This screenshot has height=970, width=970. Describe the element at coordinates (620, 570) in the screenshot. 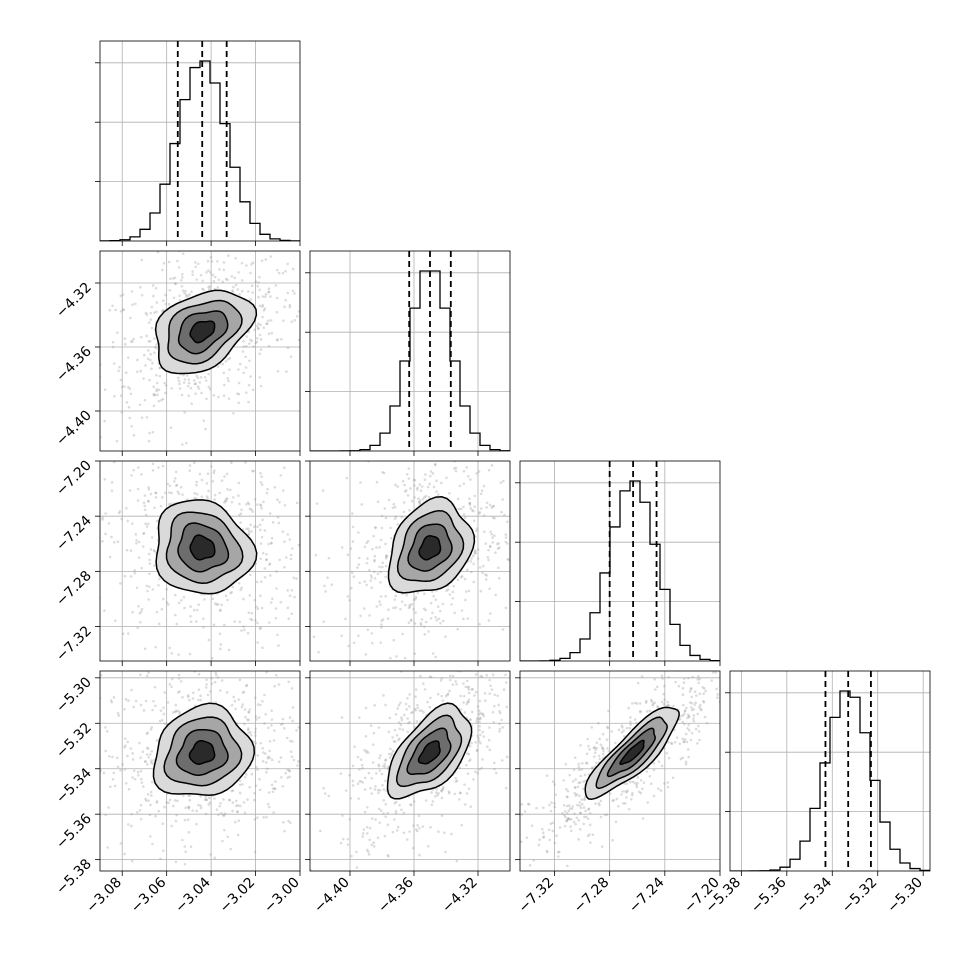

I see `histogram` at that location.